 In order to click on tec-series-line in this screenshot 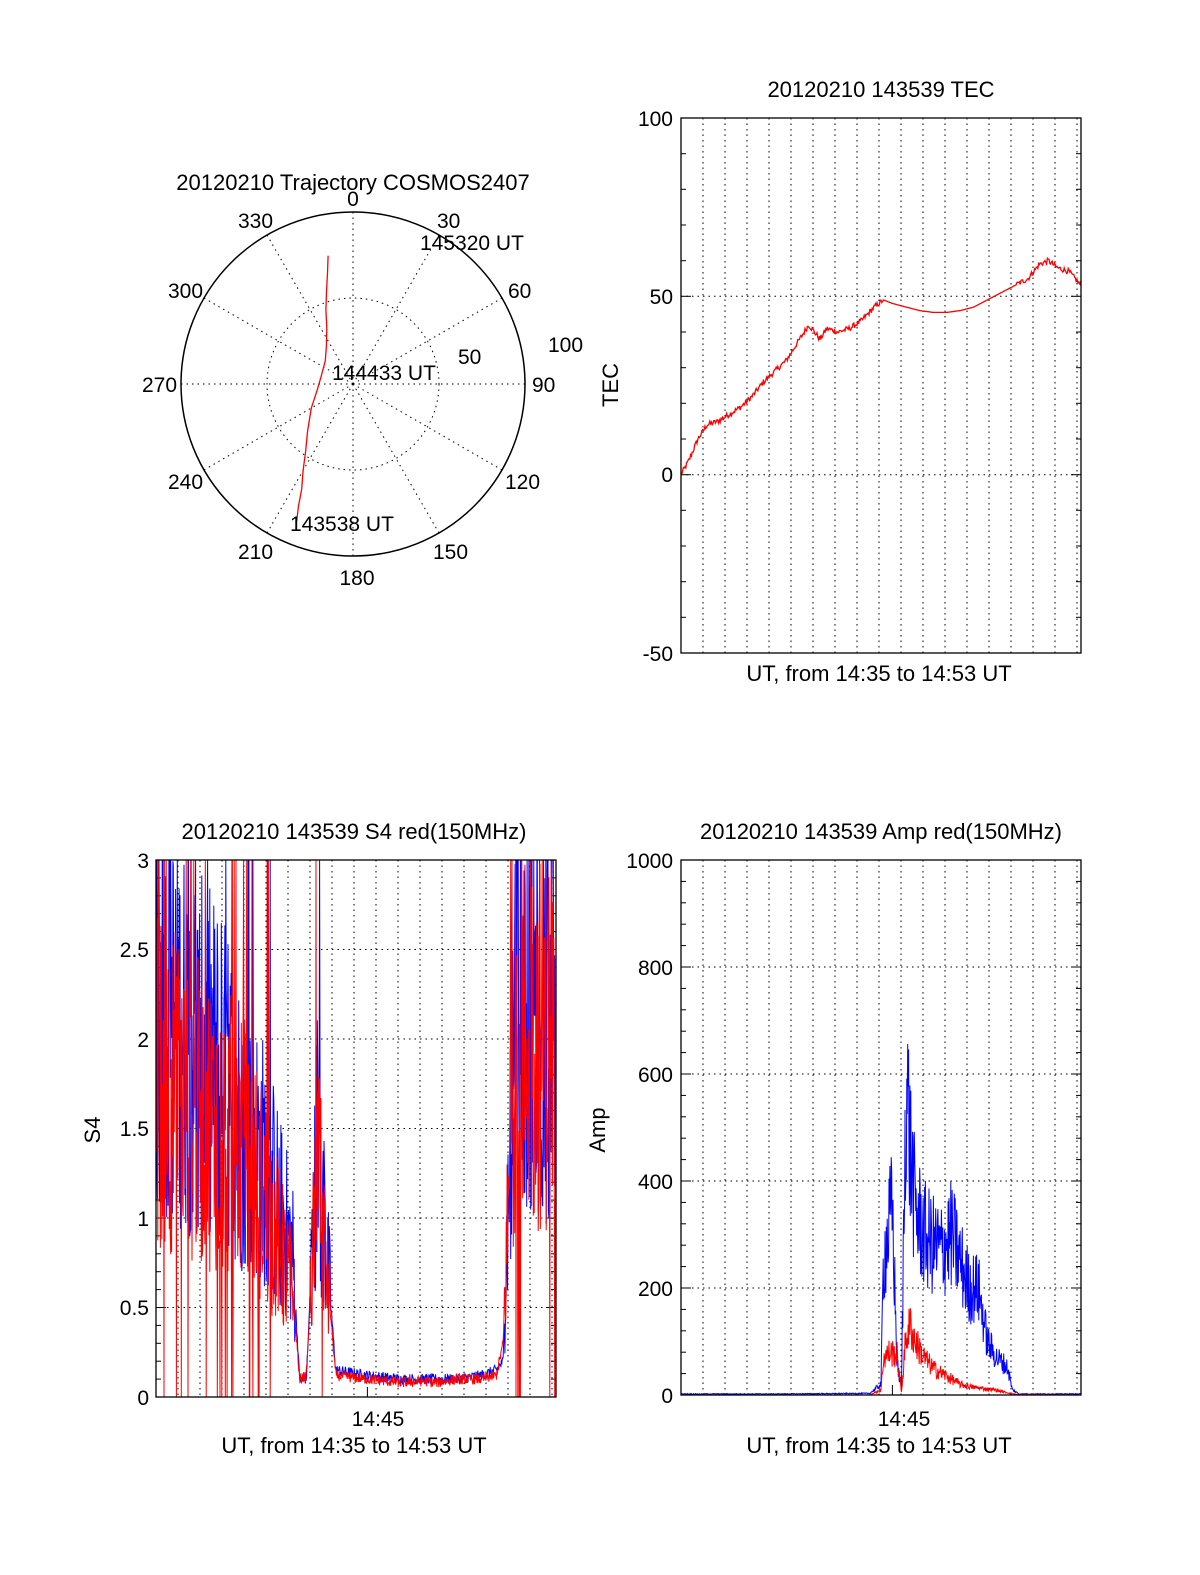, I will do `click(881, 366)`.